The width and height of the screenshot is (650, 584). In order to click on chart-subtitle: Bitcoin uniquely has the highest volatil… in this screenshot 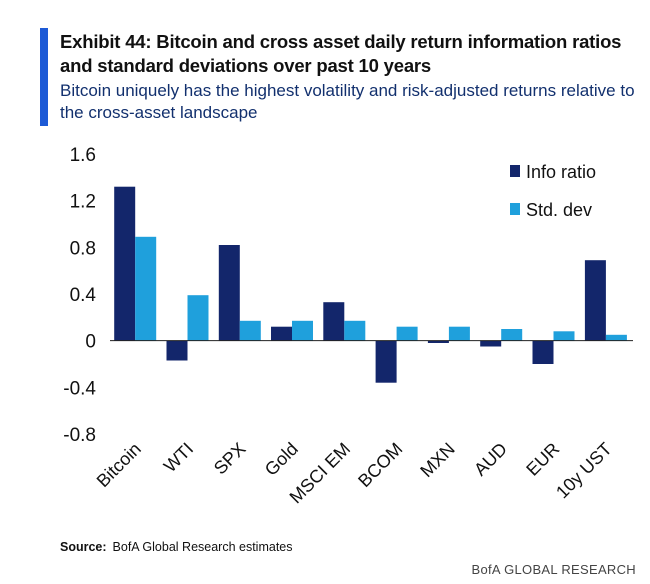, I will do `click(347, 101)`.